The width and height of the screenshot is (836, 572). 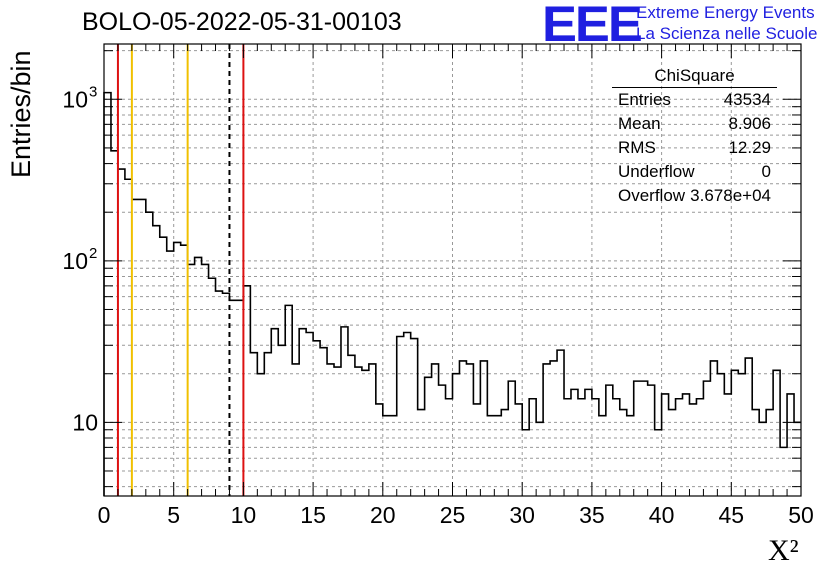 I want to click on y-tick-exponent: 2, so click(x=93, y=253).